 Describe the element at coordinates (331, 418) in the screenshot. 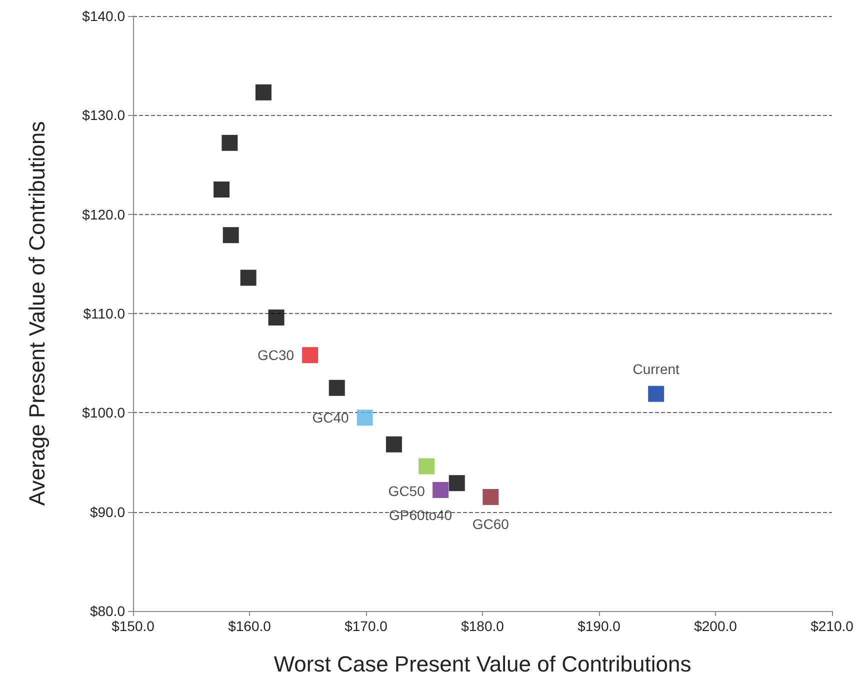

I see `series-label: GC40` at that location.